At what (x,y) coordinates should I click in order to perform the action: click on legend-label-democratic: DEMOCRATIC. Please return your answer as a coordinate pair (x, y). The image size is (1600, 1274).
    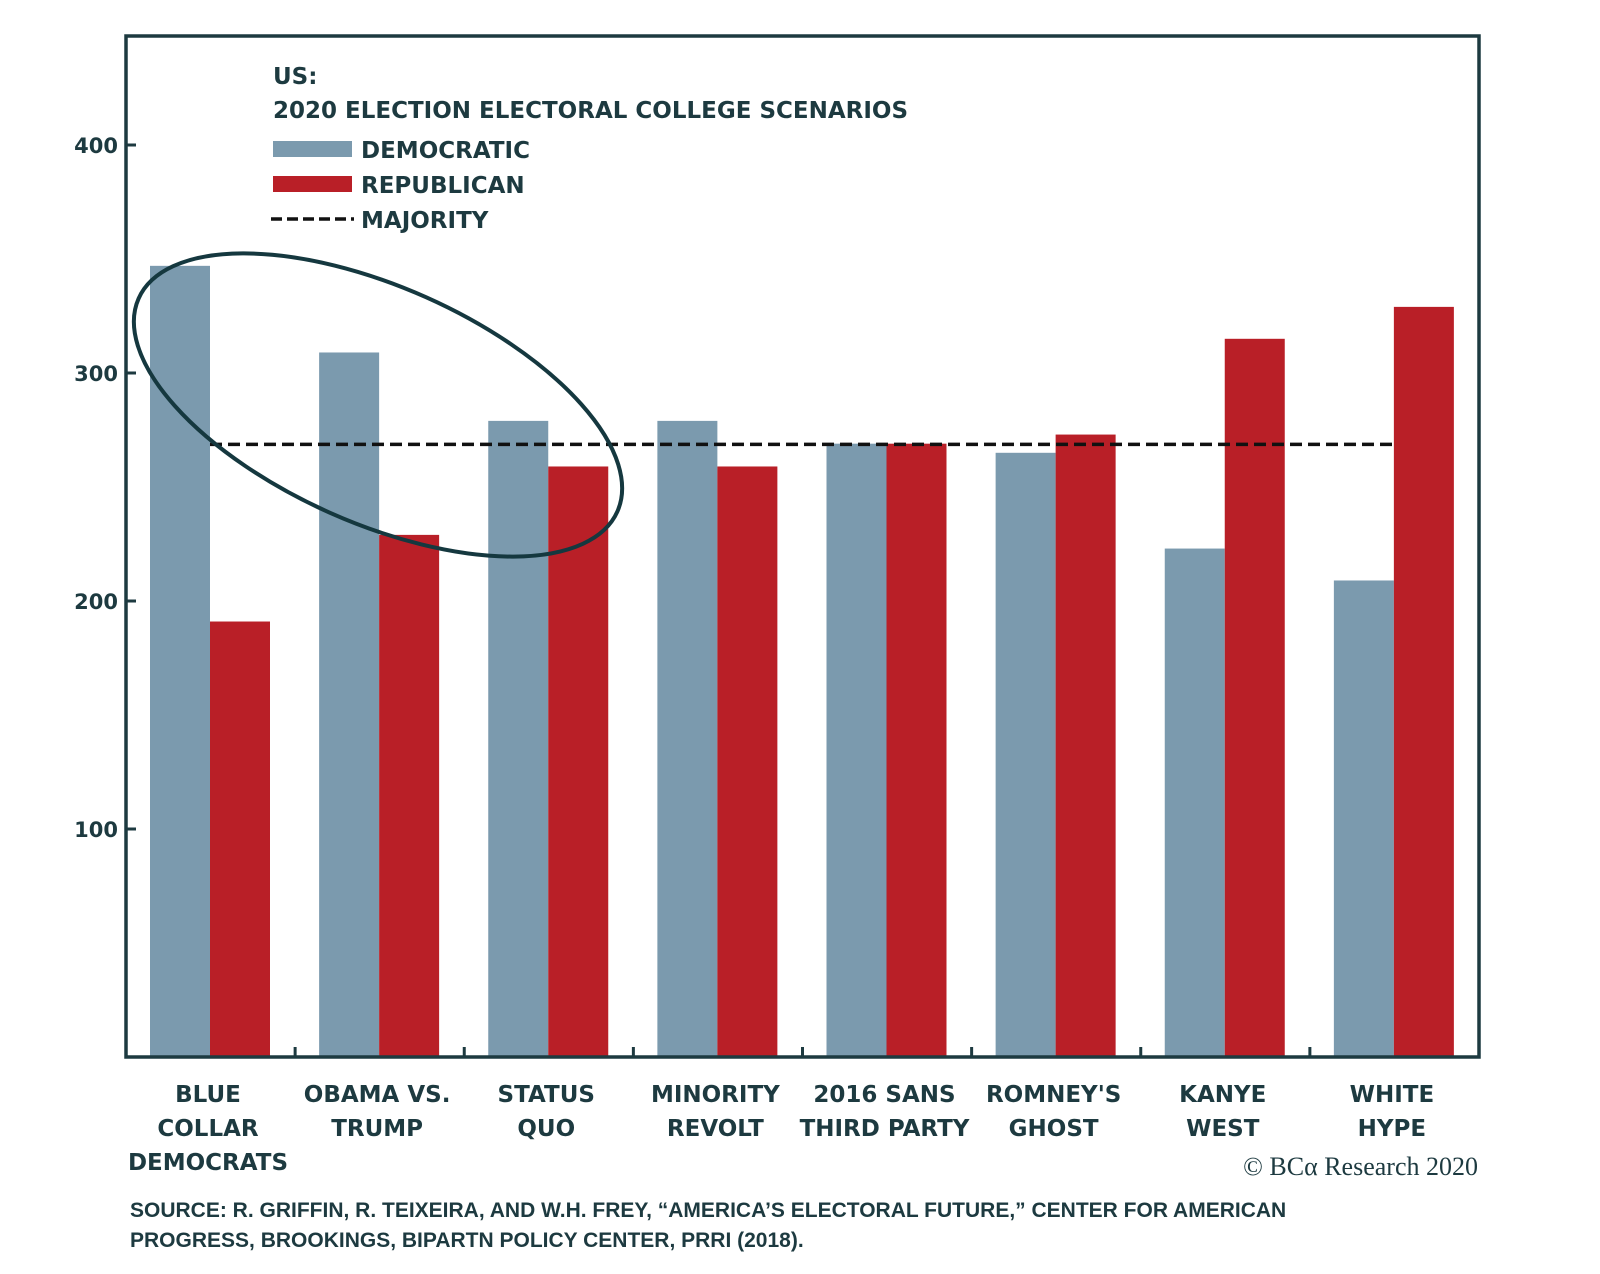
    Looking at the image, I should click on (445, 151).